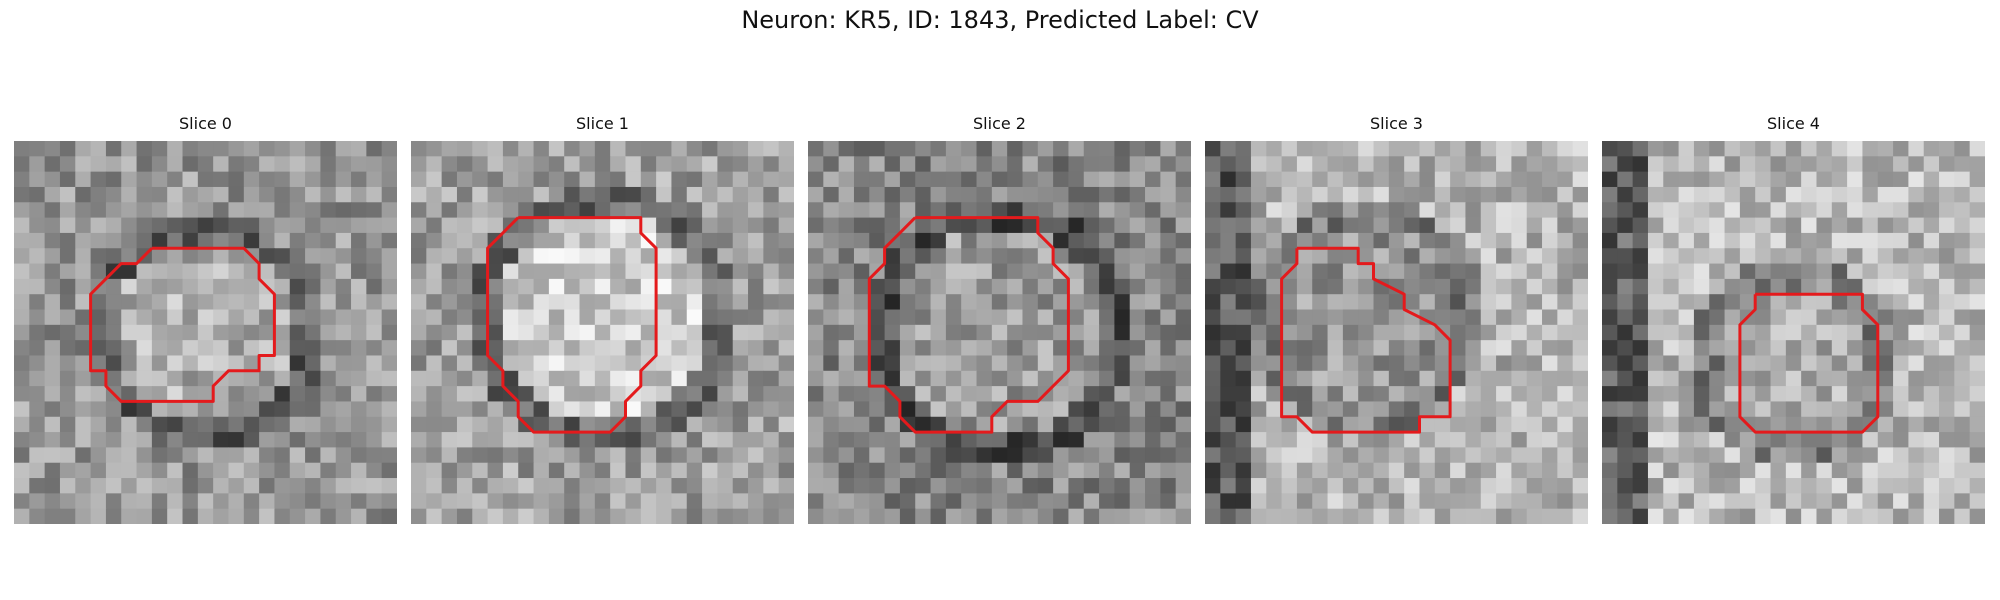  Describe the element at coordinates (205, 123) in the screenshot. I see `slice-title: Slice 0` at that location.